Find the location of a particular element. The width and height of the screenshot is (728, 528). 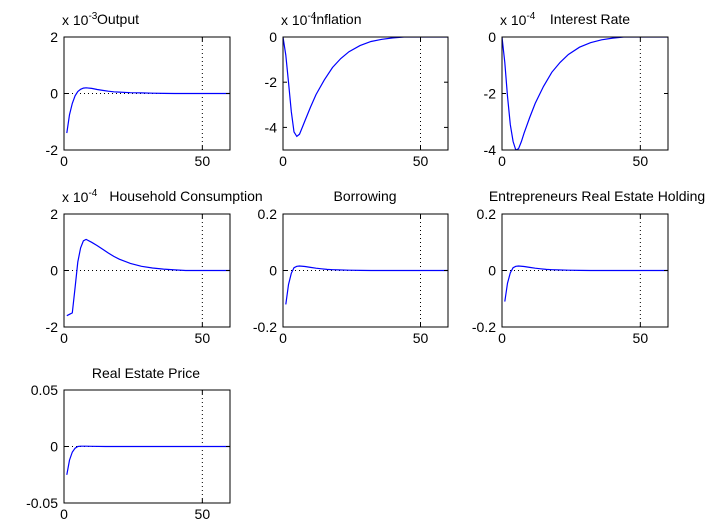

subplot-title: Inflation is located at coordinates (336, 19).